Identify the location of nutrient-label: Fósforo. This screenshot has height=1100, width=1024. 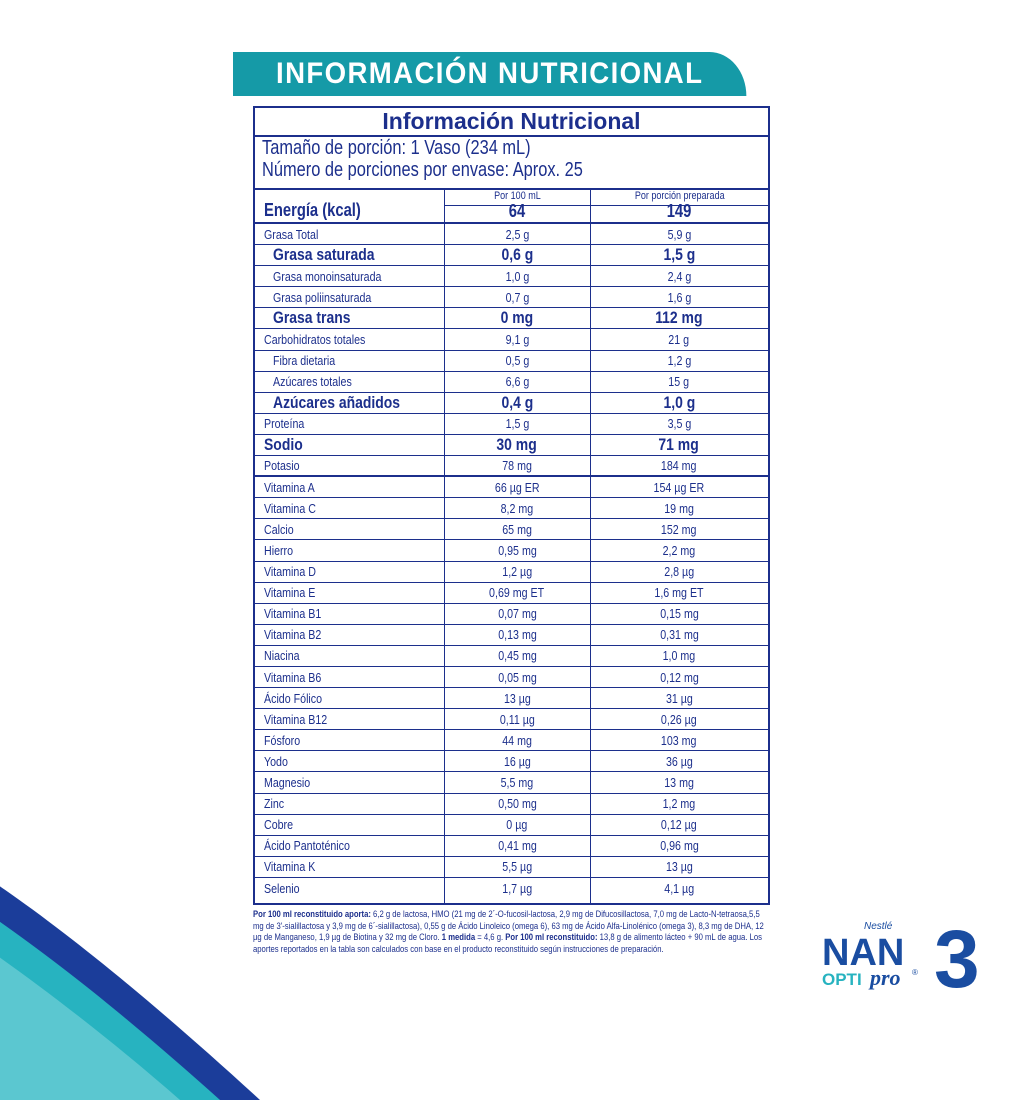
(282, 740).